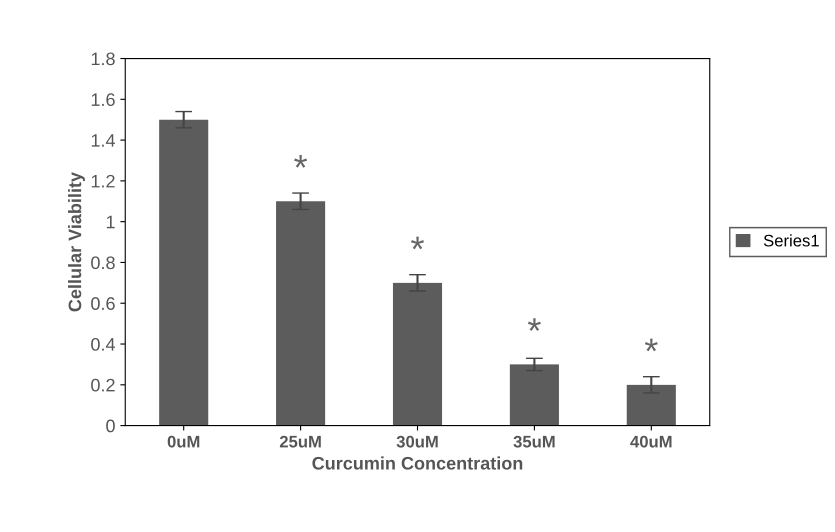 The height and width of the screenshot is (532, 835). Describe the element at coordinates (103, 263) in the screenshot. I see `y-tick-label: 0.8` at that location.